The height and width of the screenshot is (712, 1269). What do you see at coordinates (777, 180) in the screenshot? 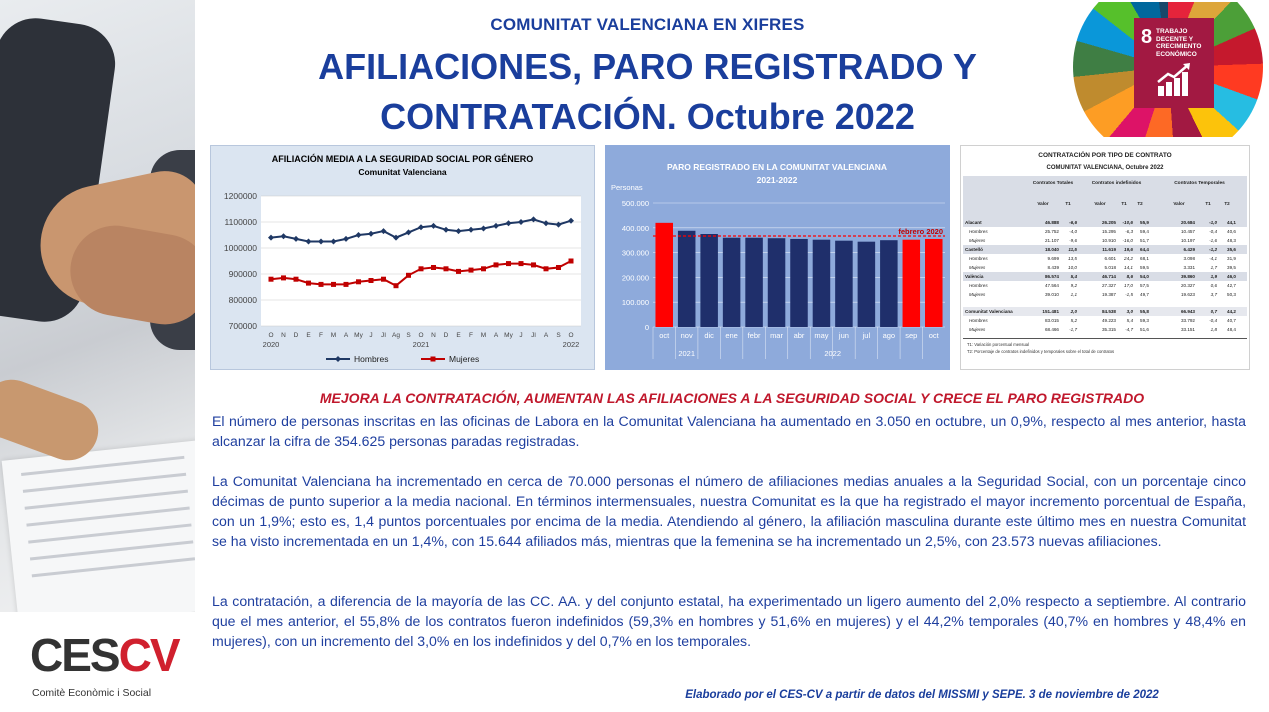
I see `chart-subtitle: 2021-2022` at bounding box center [777, 180].